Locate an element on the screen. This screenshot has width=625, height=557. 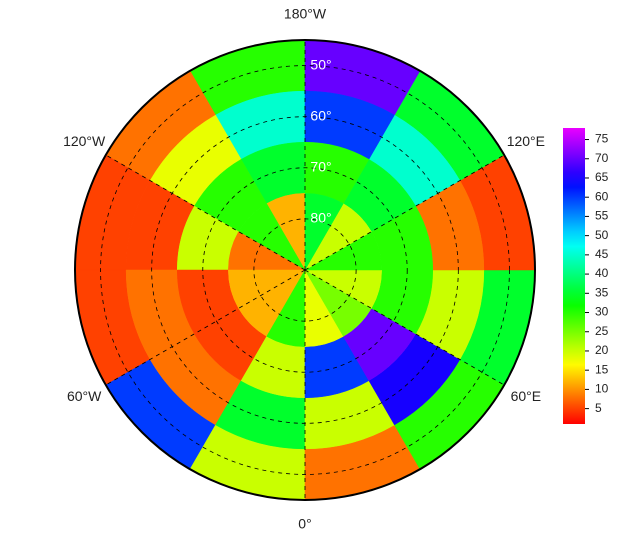
colorbar-label: 5 is located at coordinates (598, 408).